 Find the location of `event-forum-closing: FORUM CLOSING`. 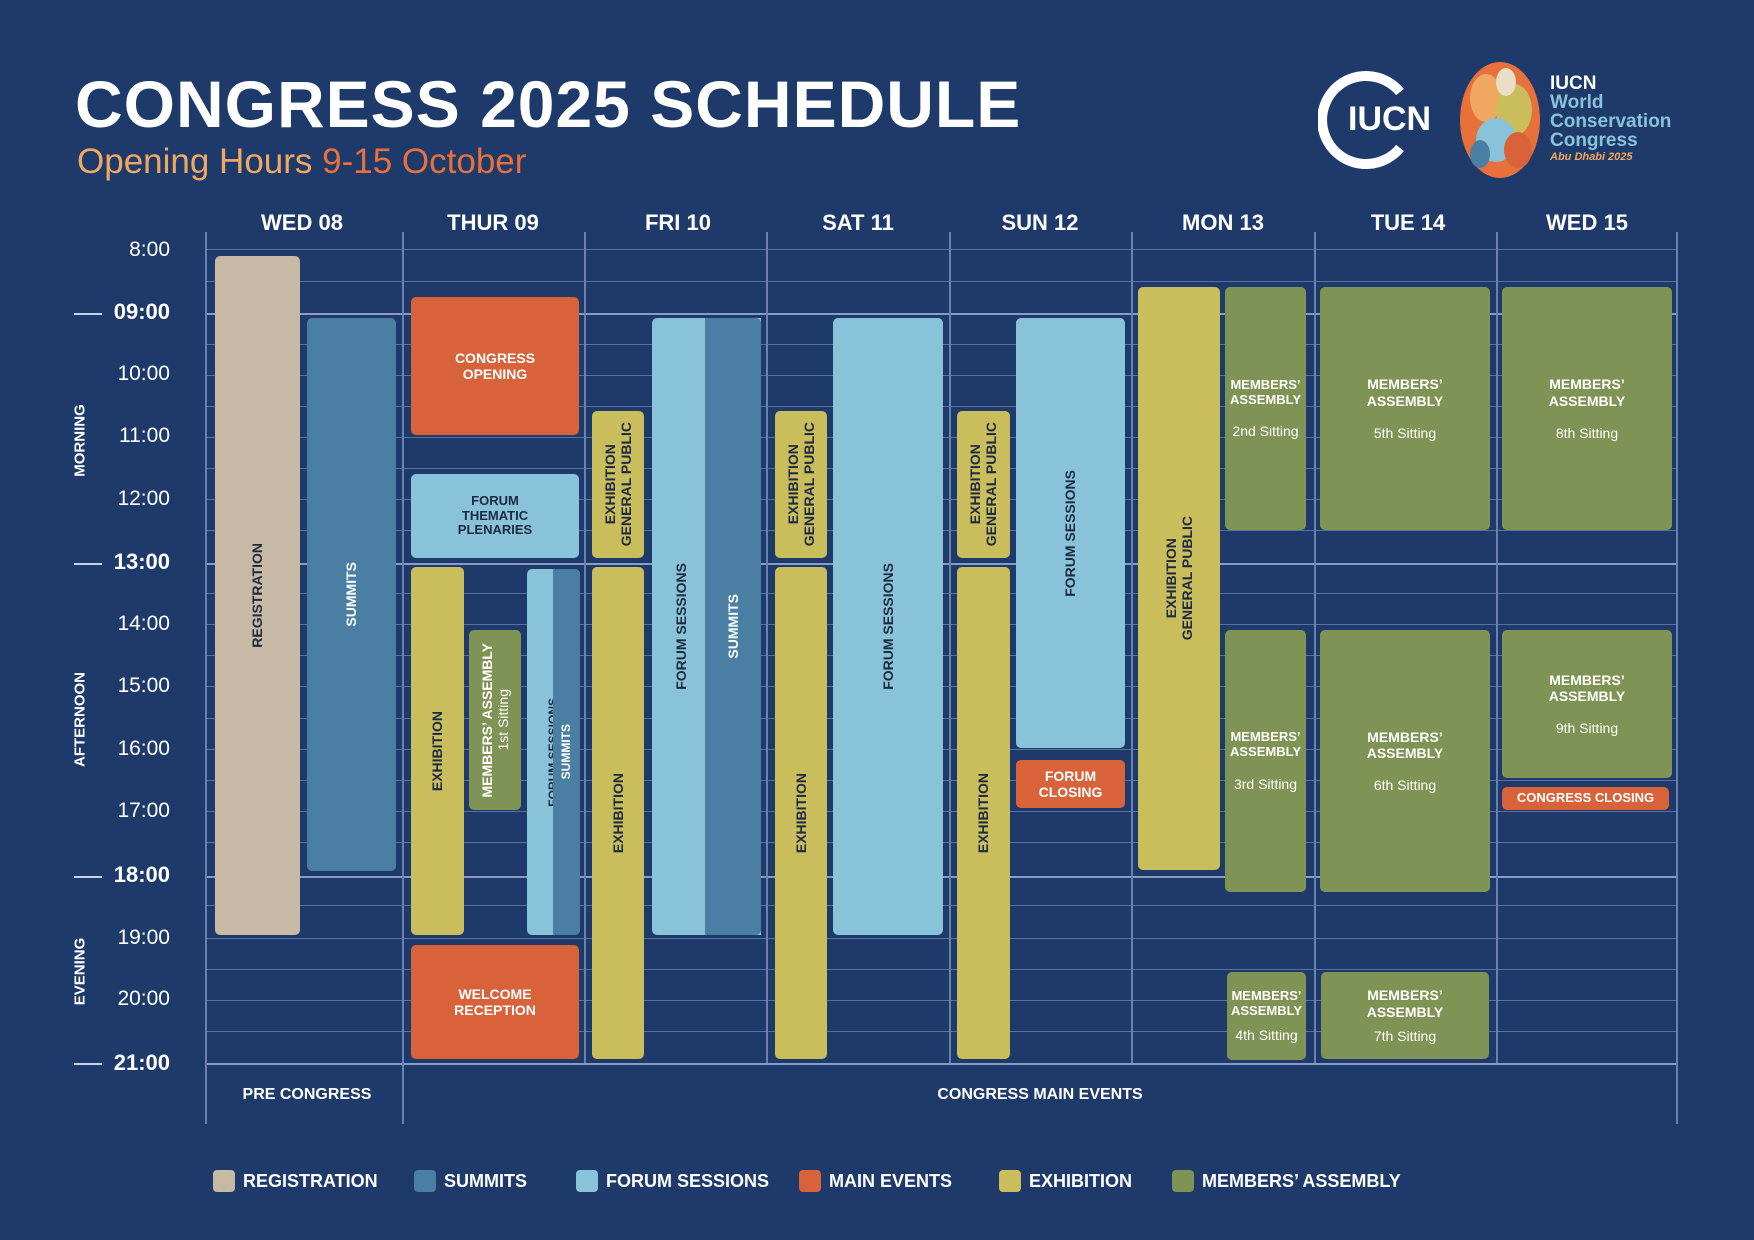

event-forum-closing: FORUM CLOSING is located at coordinates (1070, 784).